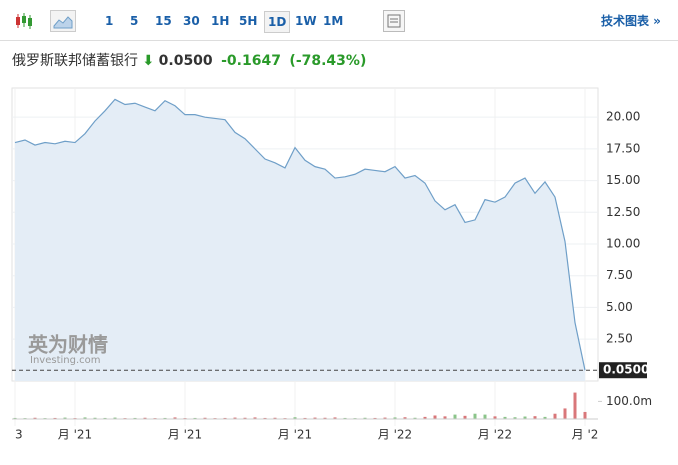  What do you see at coordinates (619, 339) in the screenshot?
I see `y-tick-label: 2.50` at bounding box center [619, 339].